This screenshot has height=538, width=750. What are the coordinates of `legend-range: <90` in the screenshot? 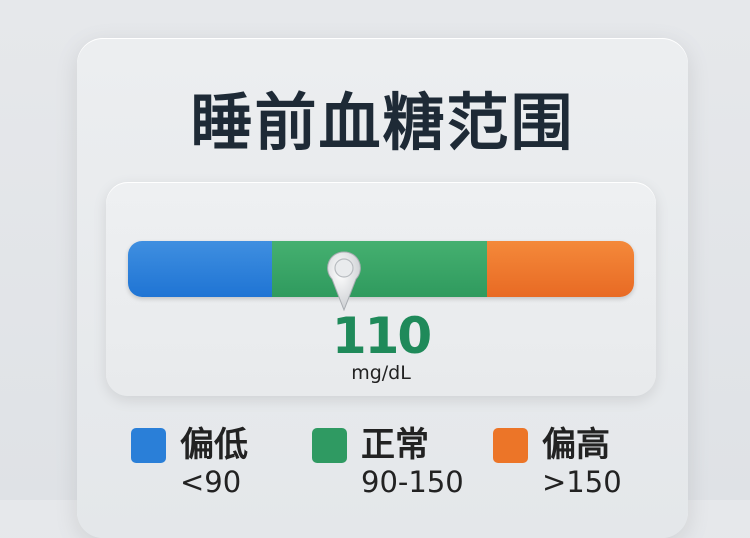 It's located at (211, 482).